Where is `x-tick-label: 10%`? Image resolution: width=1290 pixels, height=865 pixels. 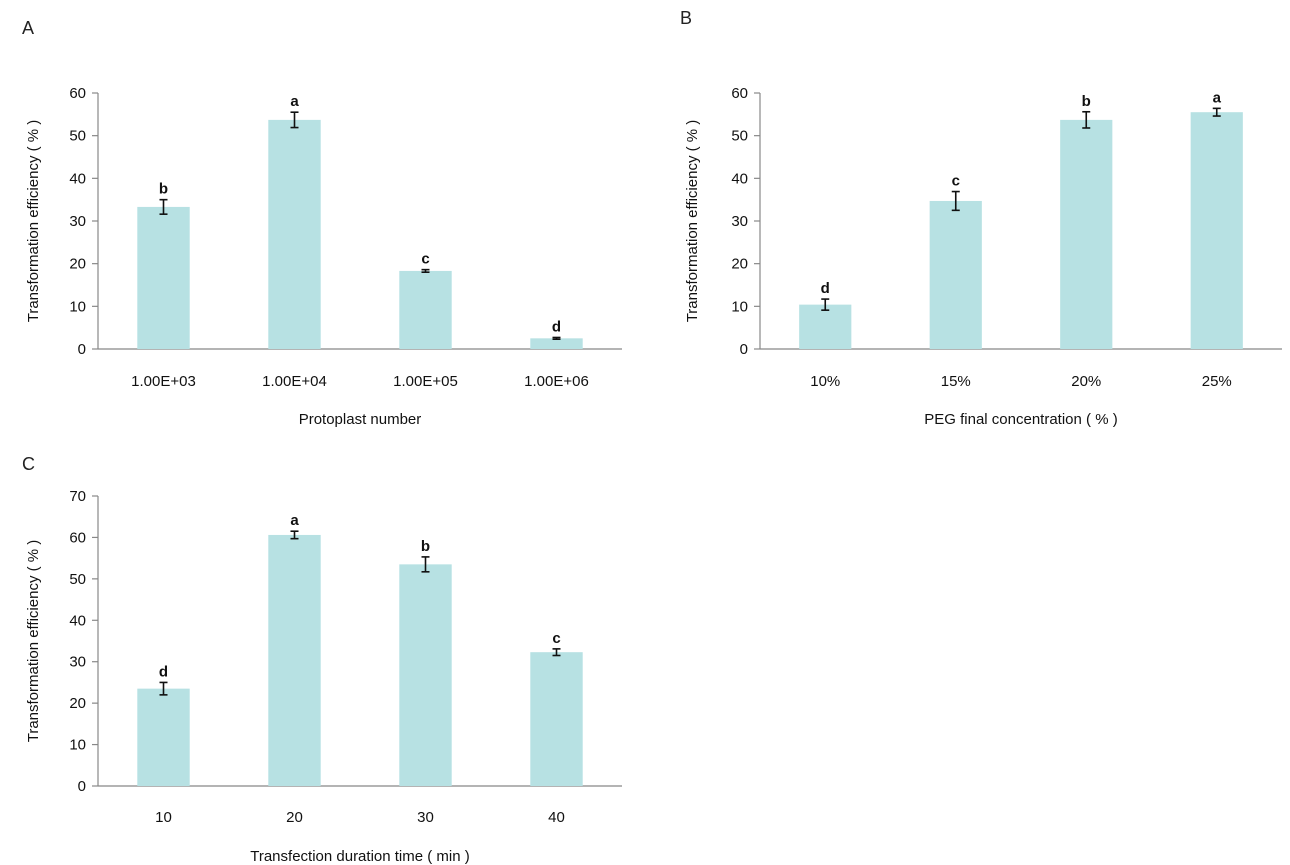 x-tick-label: 10% is located at coordinates (825, 381).